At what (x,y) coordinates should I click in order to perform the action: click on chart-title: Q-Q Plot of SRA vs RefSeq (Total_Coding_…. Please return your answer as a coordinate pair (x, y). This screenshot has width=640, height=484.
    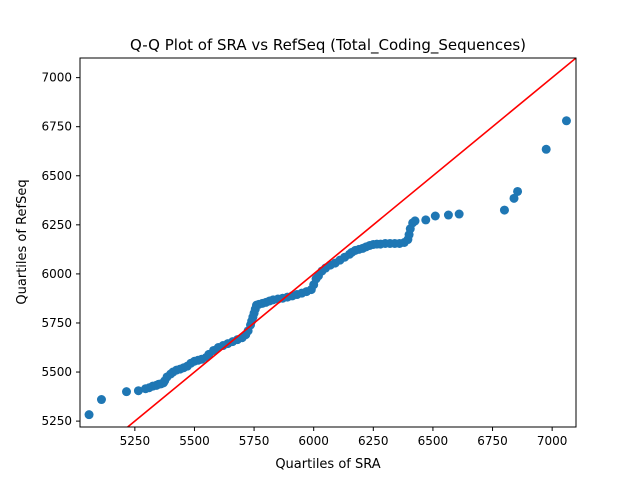
    Looking at the image, I should click on (328, 45).